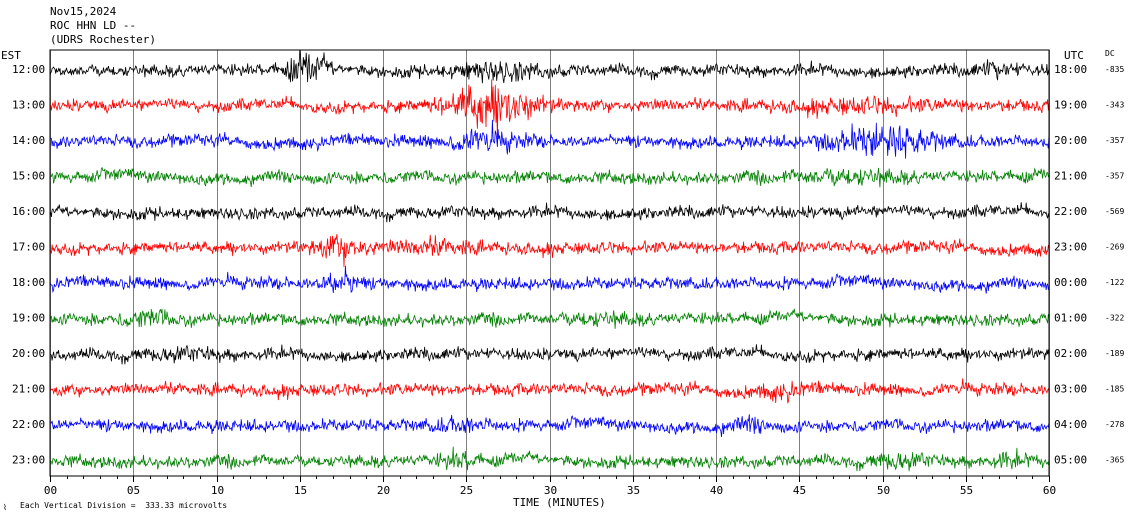 This screenshot has width=1130, height=519. I want to click on utc-label: 20:00, so click(1070, 140).